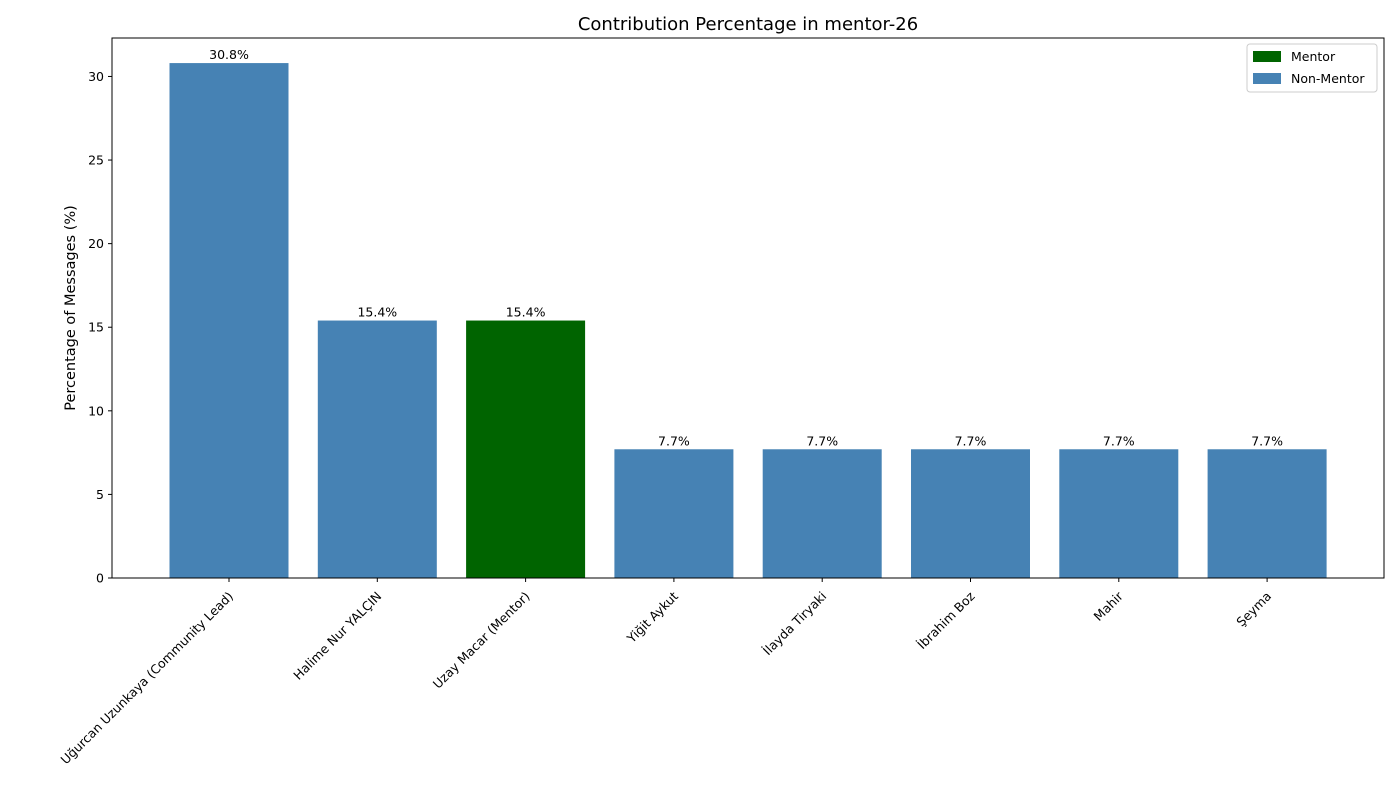 This screenshot has width=1400, height=800. Describe the element at coordinates (337, 636) in the screenshot. I see `x-tick-label-halime-nur-yalc-in: Halime Nur YALÇIN` at that location.